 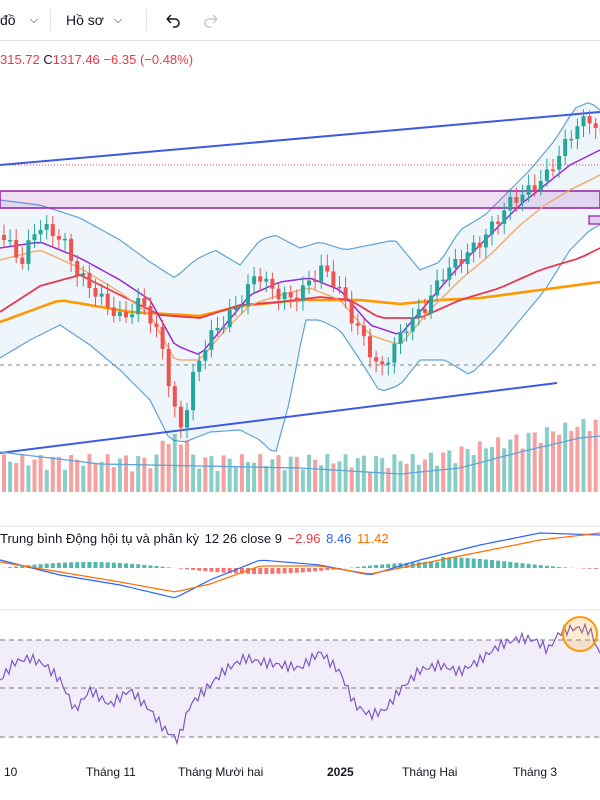 I want to click on macd-params: 12 26 close 9, so click(x=243, y=538).